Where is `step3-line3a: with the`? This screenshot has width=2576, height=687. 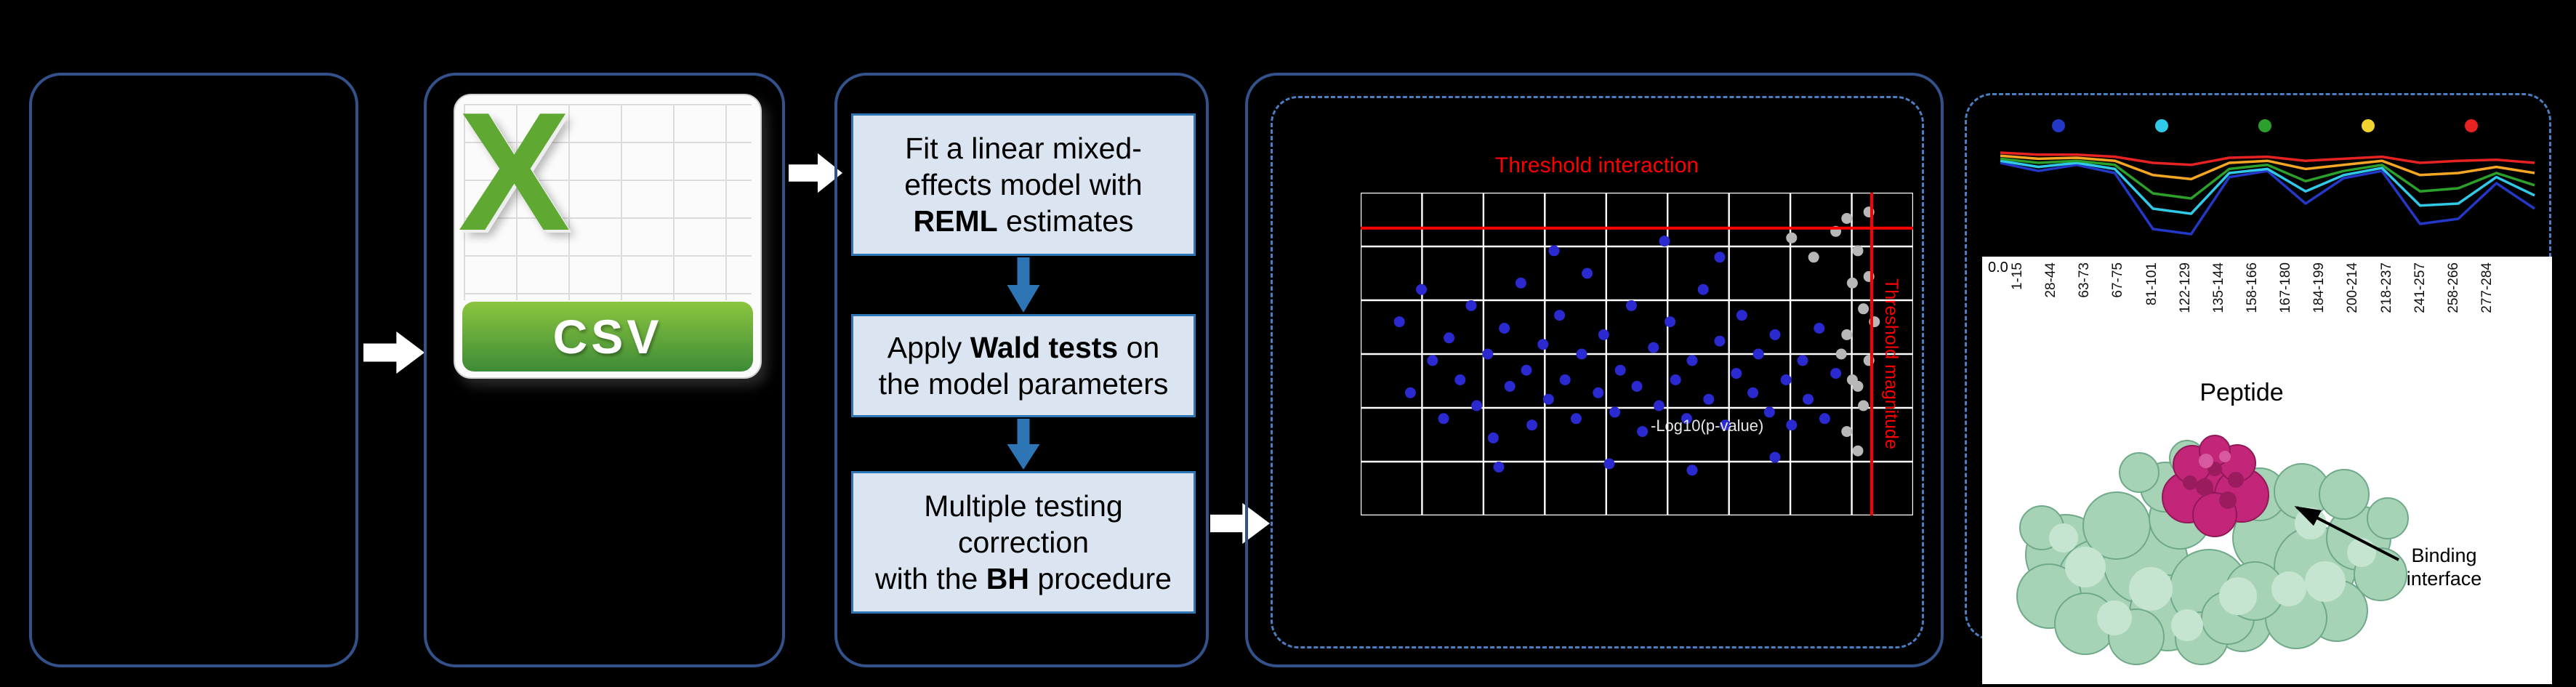
step3-line3a: with the is located at coordinates (930, 578).